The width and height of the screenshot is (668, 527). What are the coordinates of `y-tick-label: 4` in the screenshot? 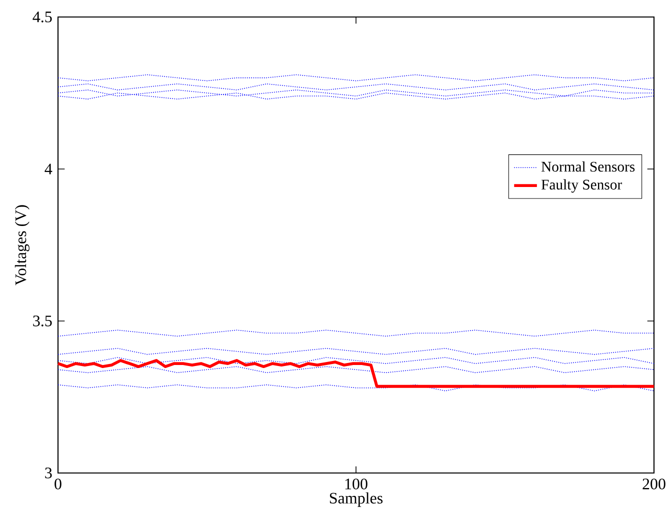 It's located at (48, 169).